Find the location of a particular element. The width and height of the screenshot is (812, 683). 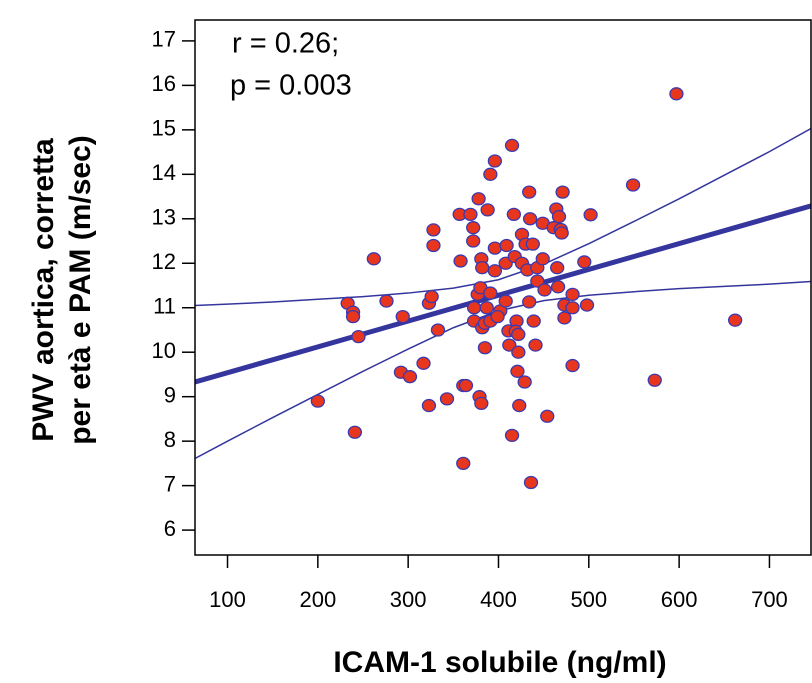

x-tick-label: 700 is located at coordinates (769, 599).